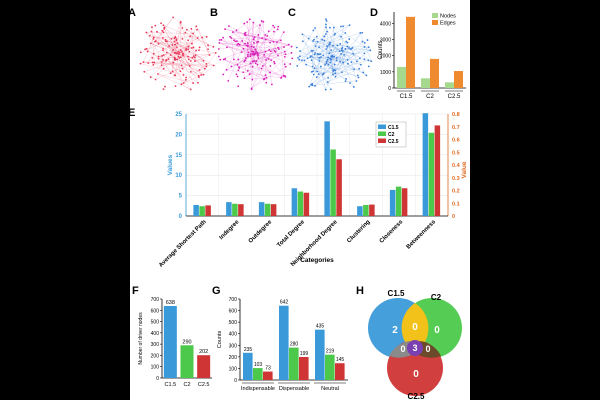  I want to click on chart-d-legend-swatch, so click(435, 15).